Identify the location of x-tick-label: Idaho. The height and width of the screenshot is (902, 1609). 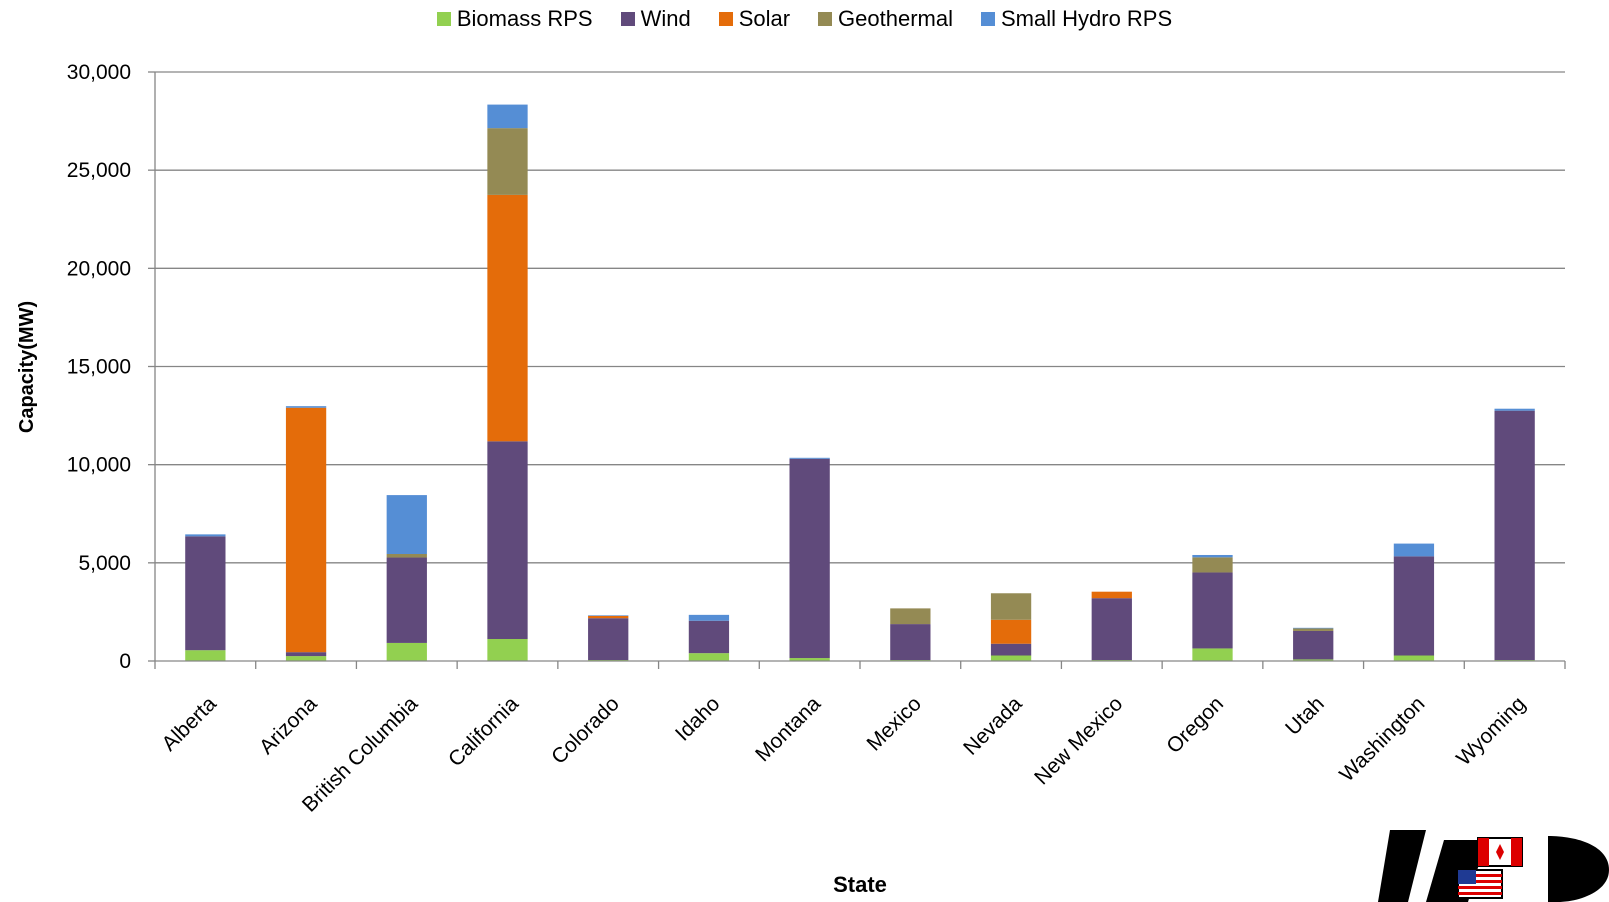
(697, 718).